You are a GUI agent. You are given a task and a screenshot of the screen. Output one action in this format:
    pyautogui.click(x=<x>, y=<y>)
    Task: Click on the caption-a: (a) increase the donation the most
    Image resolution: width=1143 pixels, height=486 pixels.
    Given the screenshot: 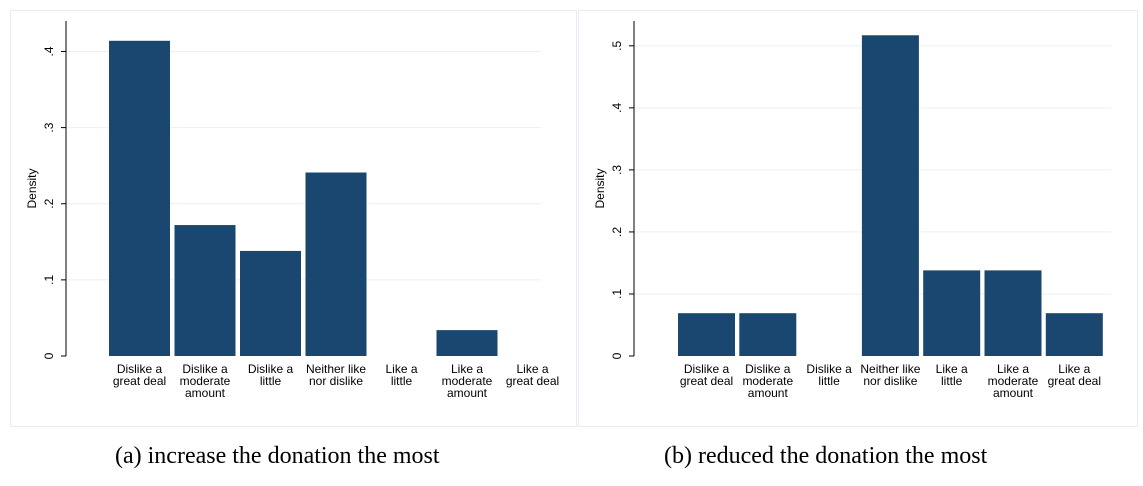 What is the action you would take?
    pyautogui.click(x=277, y=456)
    